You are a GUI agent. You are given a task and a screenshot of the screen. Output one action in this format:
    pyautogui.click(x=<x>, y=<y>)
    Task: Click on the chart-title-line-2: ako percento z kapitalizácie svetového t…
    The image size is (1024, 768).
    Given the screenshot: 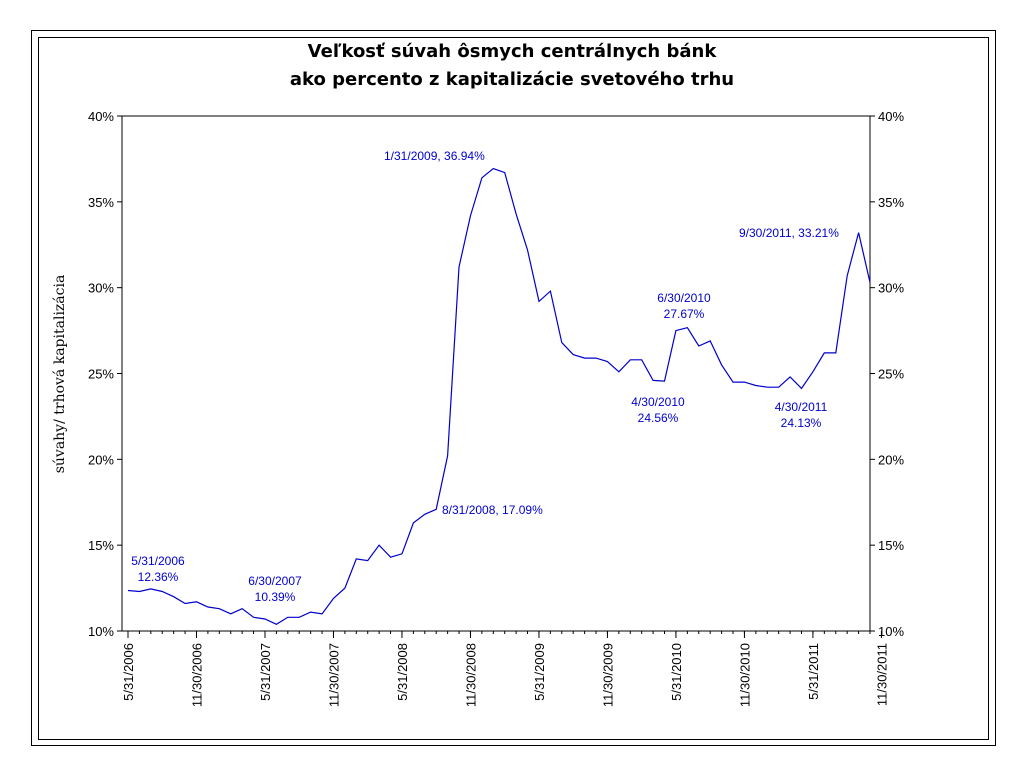 What is the action you would take?
    pyautogui.click(x=512, y=79)
    